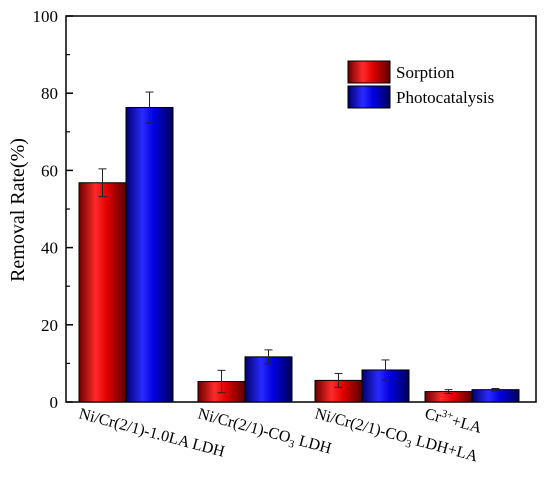 This screenshot has width=550, height=483. I want to click on legend-label: Sorption, so click(425, 72).